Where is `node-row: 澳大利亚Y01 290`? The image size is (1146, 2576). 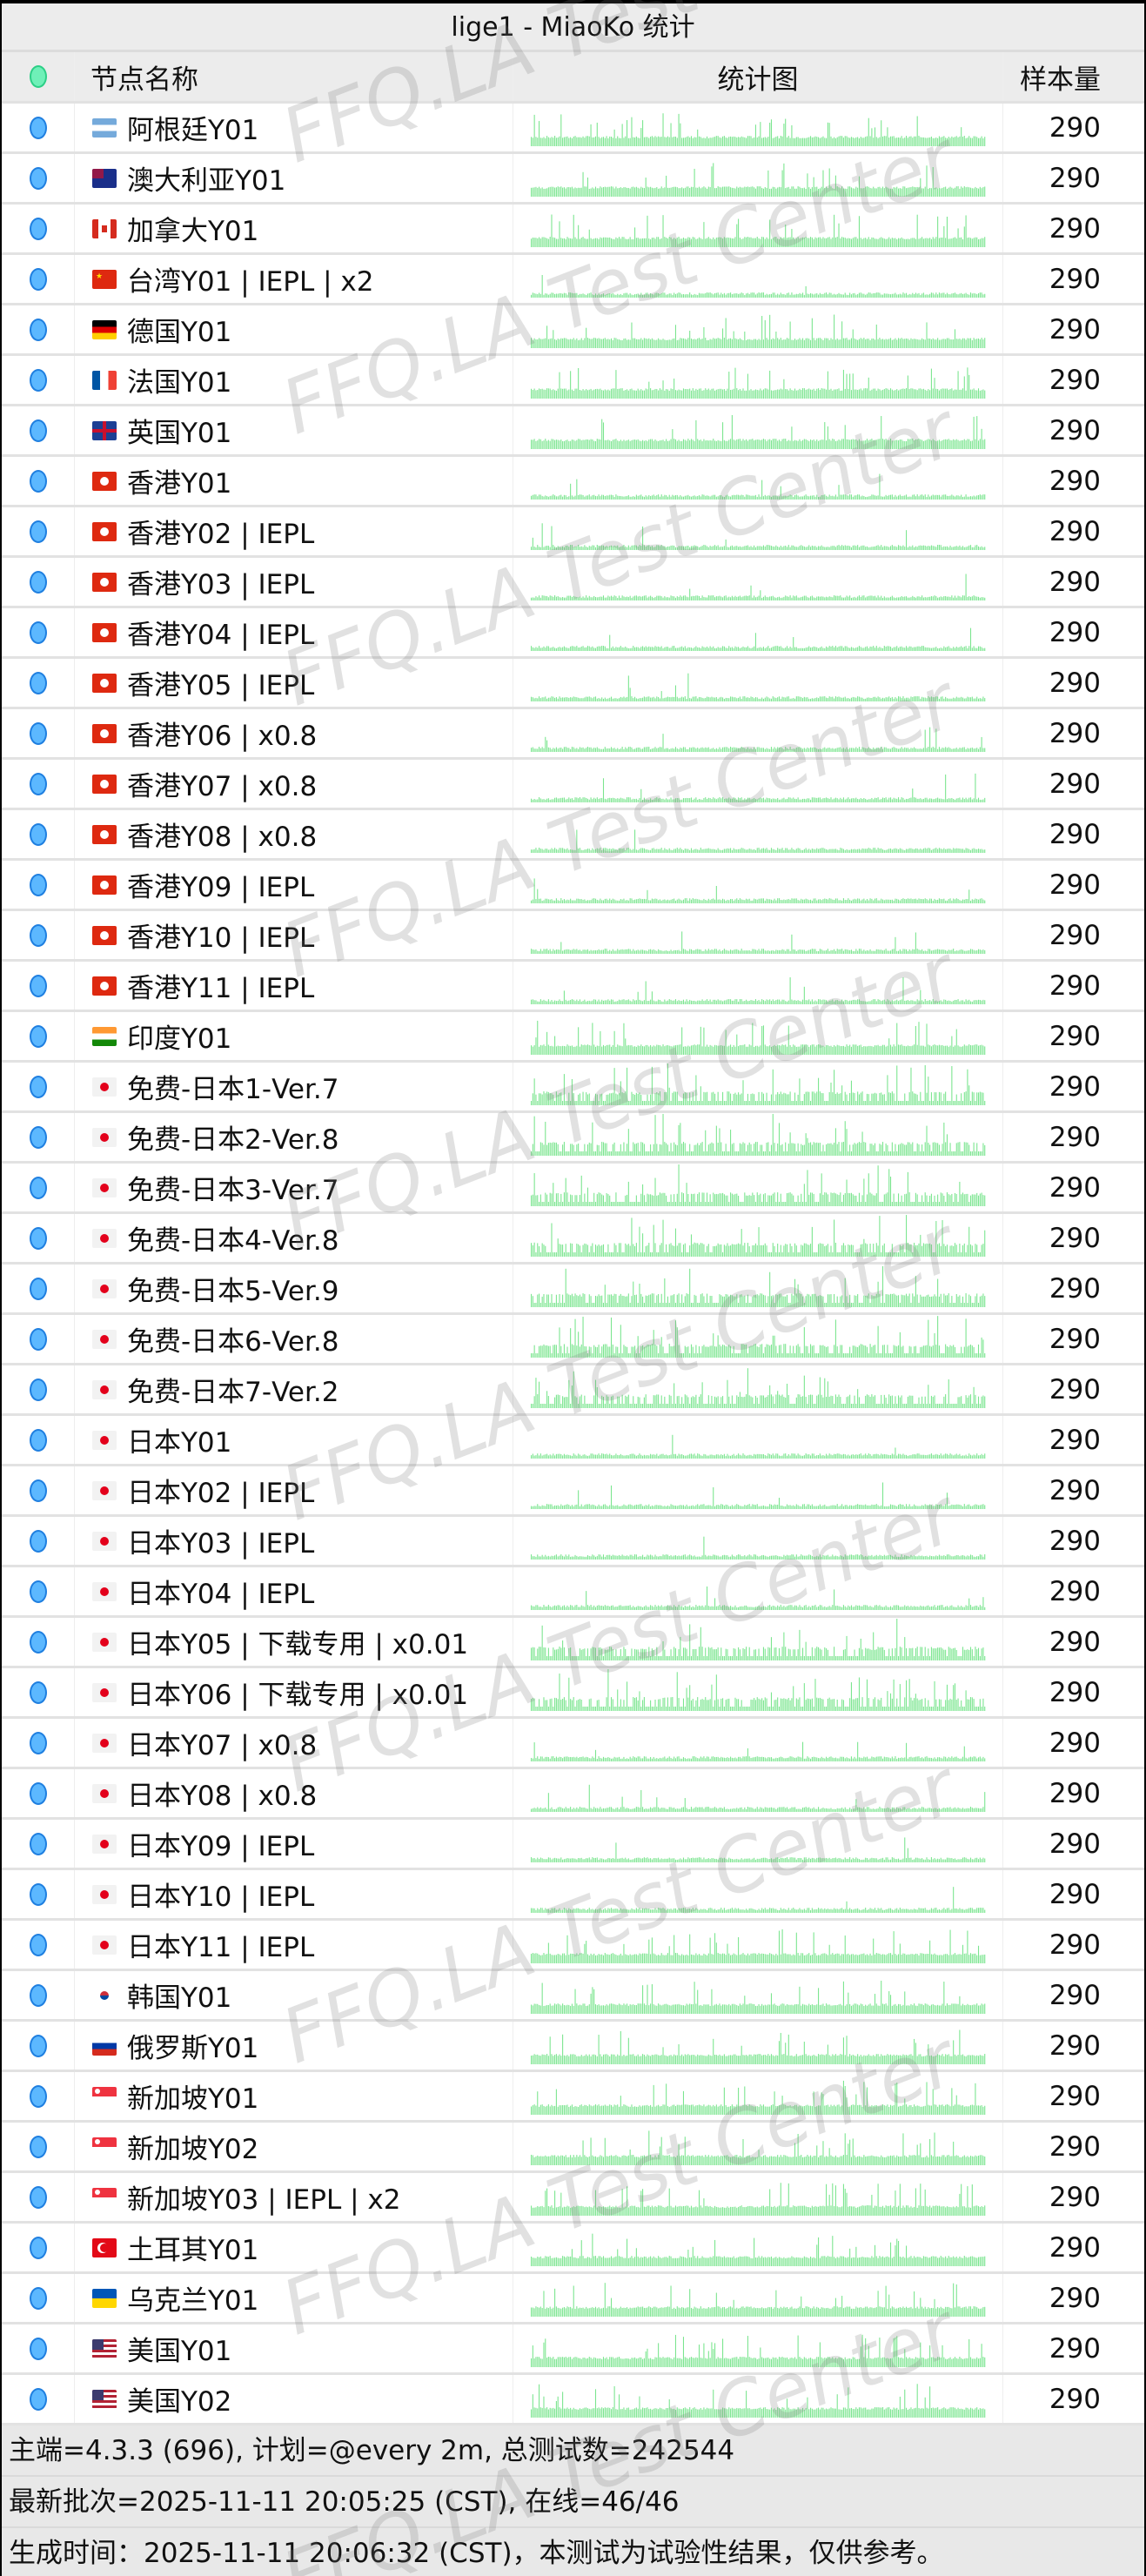
node-row: 澳大利亚Y01 290 is located at coordinates (573, 179).